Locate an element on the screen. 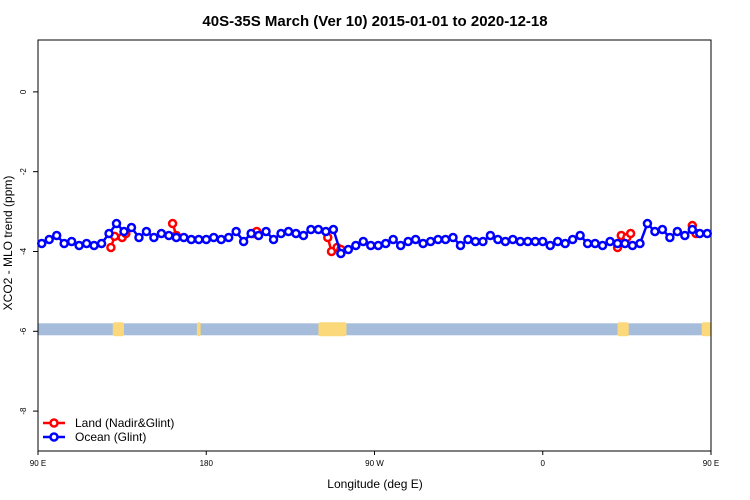 This screenshot has height=500, width=750. x-tick-label: 180 is located at coordinates (207, 463).